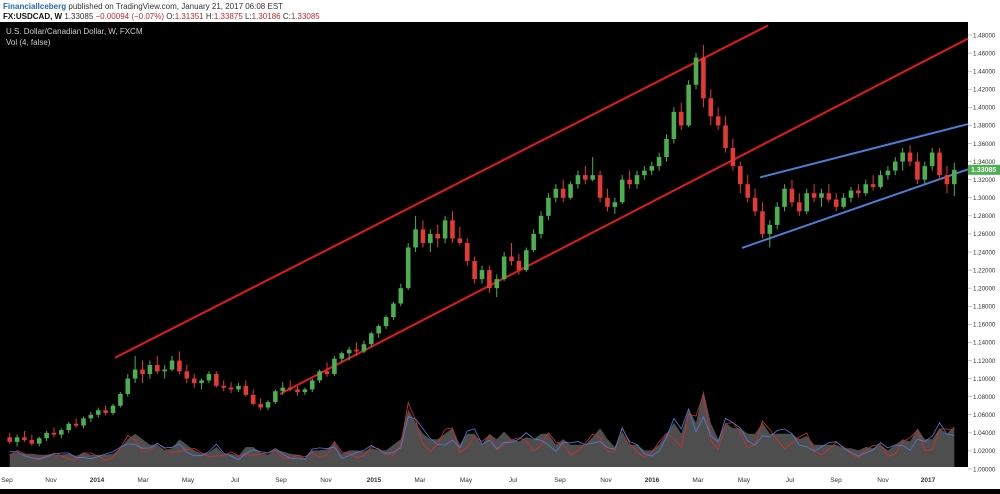 The height and width of the screenshot is (494, 1000). I want to click on last-price-badge: 1.33085, so click(984, 169).